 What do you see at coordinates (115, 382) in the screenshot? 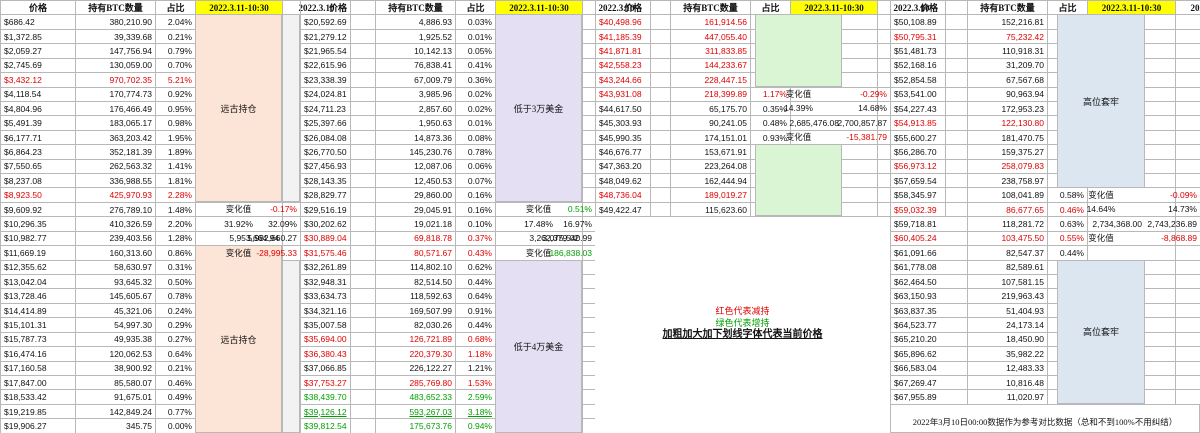
I see `holding-cell: 85,580.07` at bounding box center [115, 382].